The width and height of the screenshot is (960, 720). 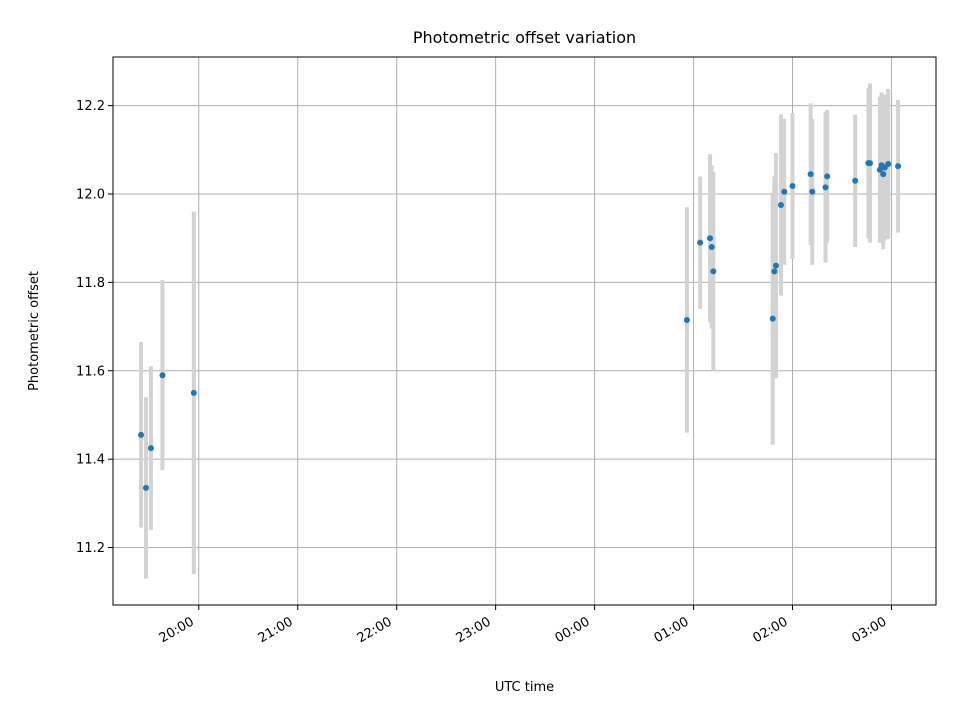 I want to click on y-tick-label: 11.8, so click(x=90, y=283).